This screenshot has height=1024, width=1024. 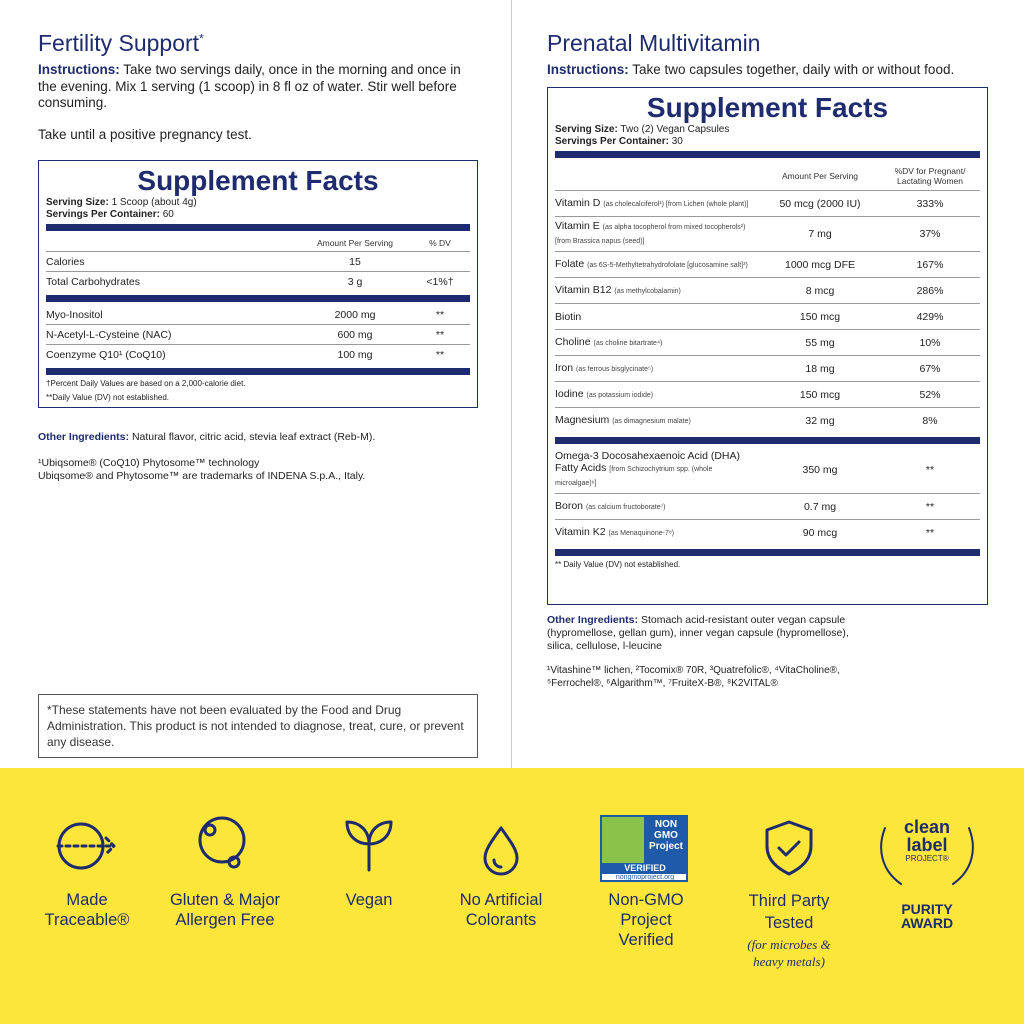 I want to click on nutrient: Vitamin B12, so click(x=583, y=289).